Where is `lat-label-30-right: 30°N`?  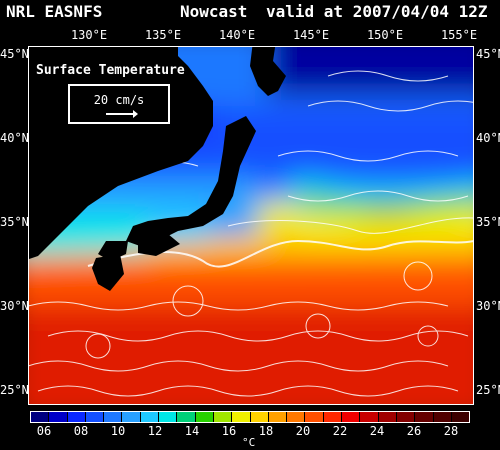
lat-label-30-right: 30°N is located at coordinates (488, 306).